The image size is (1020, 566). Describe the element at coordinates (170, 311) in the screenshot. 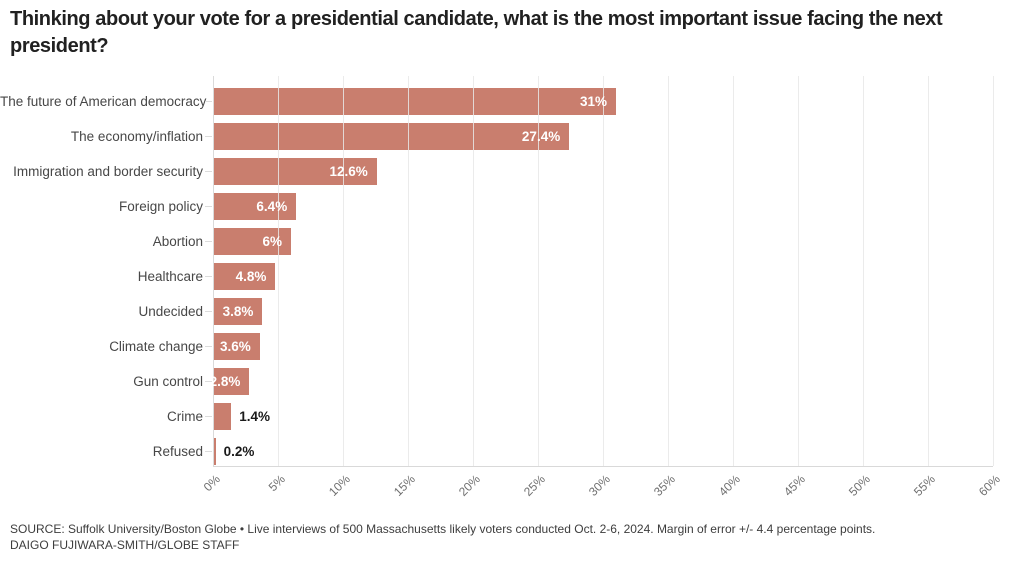

I see `category-label: Undecided` at that location.